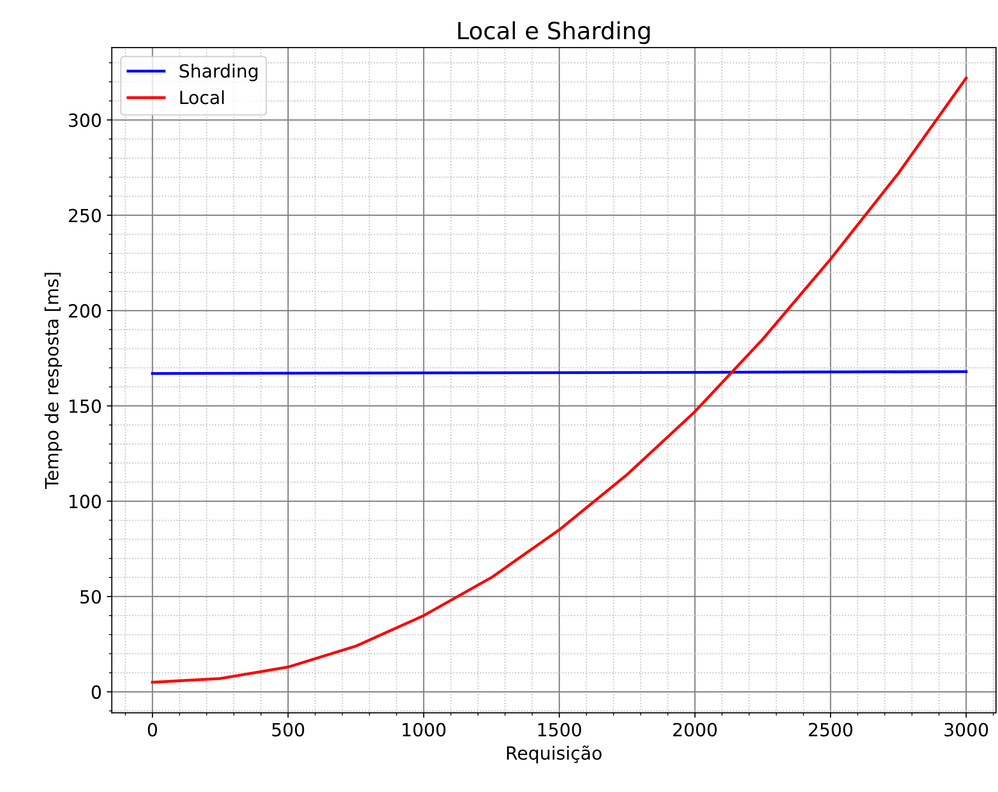 Image resolution: width=998 pixels, height=792 pixels. Describe the element at coordinates (84, 311) in the screenshot. I see `y-tick-label: 200` at that location.